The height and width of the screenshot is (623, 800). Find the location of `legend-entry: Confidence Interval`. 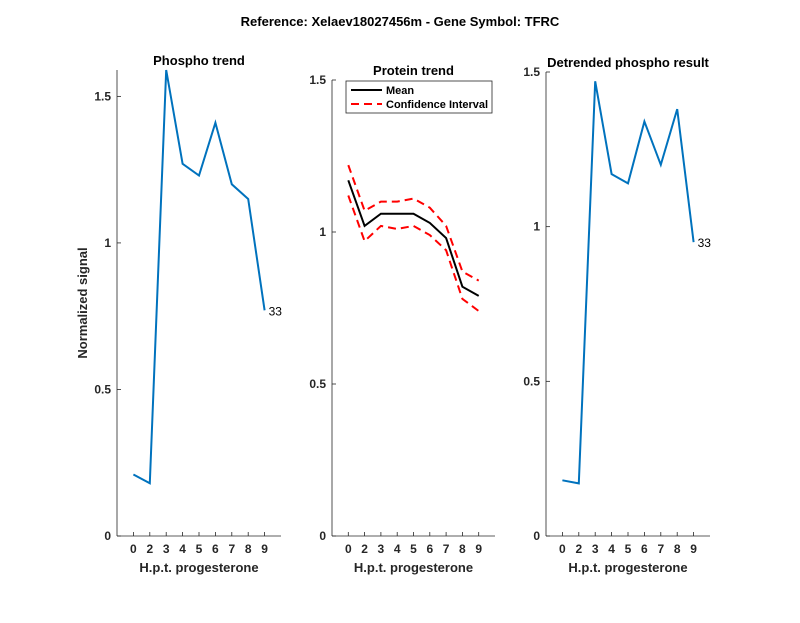

legend-entry: Confidence Interval is located at coordinates (437, 105).